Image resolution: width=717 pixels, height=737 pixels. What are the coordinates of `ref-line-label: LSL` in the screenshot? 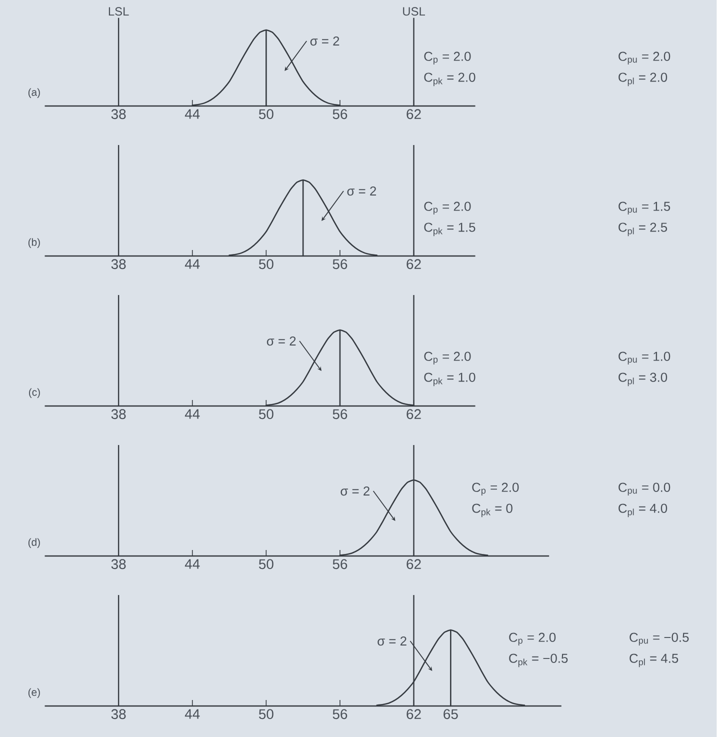 It's located at (119, 11).